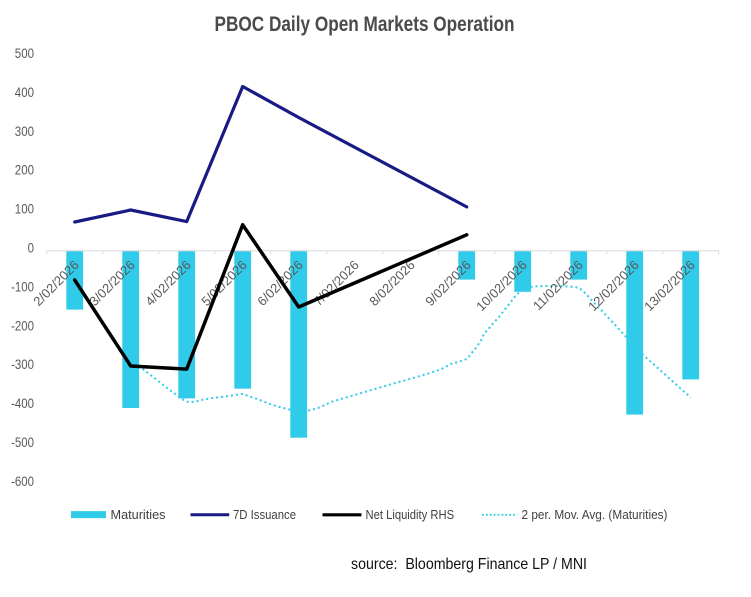 The image size is (751, 597). What do you see at coordinates (24, 170) in the screenshot?
I see `svg-text: 200` at bounding box center [24, 170].